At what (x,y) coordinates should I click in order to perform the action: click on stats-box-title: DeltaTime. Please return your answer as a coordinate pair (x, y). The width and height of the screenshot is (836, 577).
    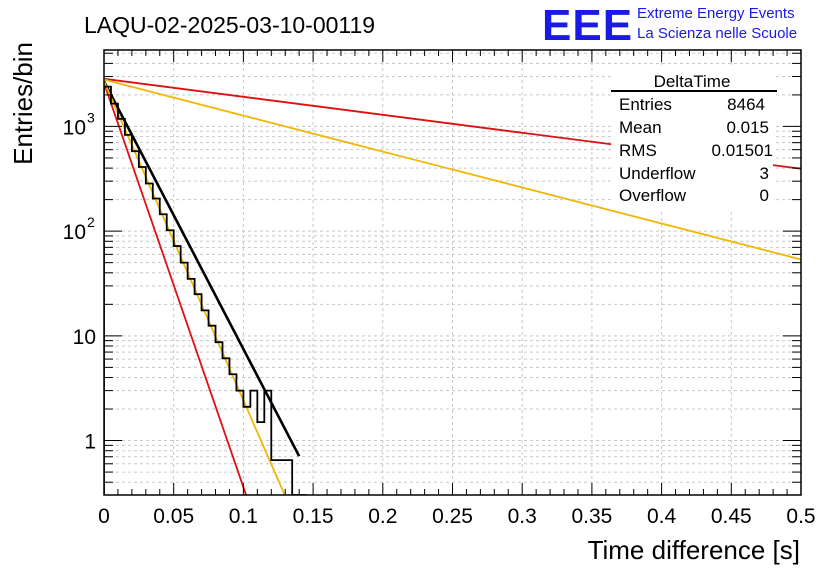
    Looking at the image, I should click on (692, 81).